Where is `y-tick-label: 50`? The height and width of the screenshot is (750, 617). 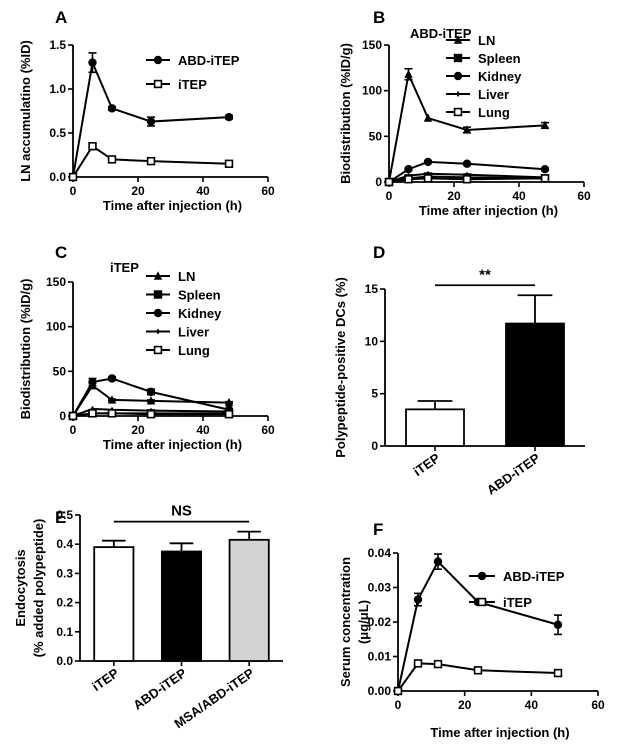 y-tick-label: 50 is located at coordinates (376, 136).